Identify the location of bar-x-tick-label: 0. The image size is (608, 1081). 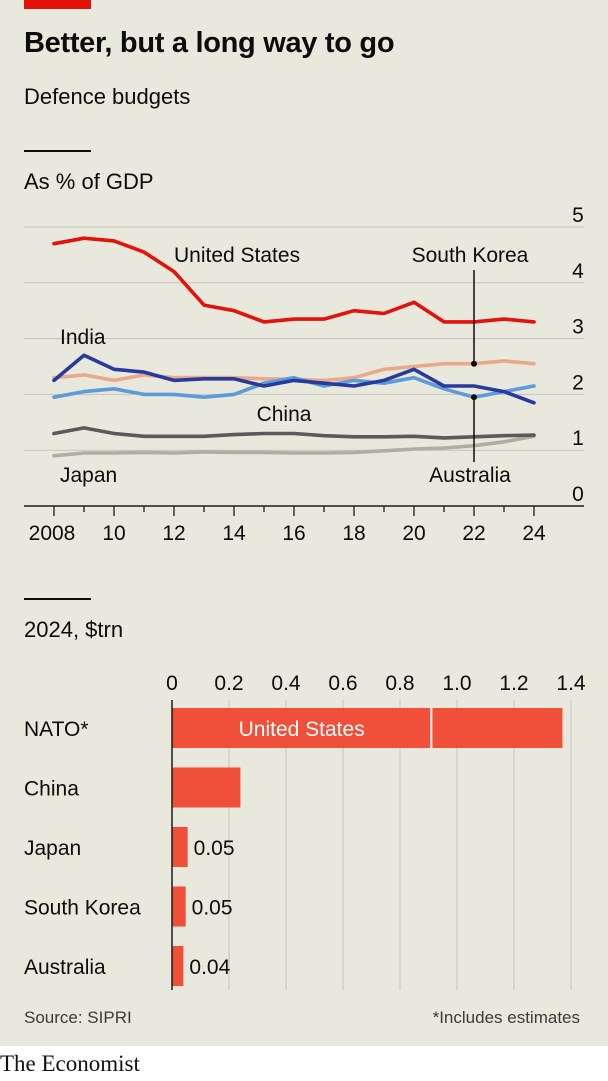
(172, 683).